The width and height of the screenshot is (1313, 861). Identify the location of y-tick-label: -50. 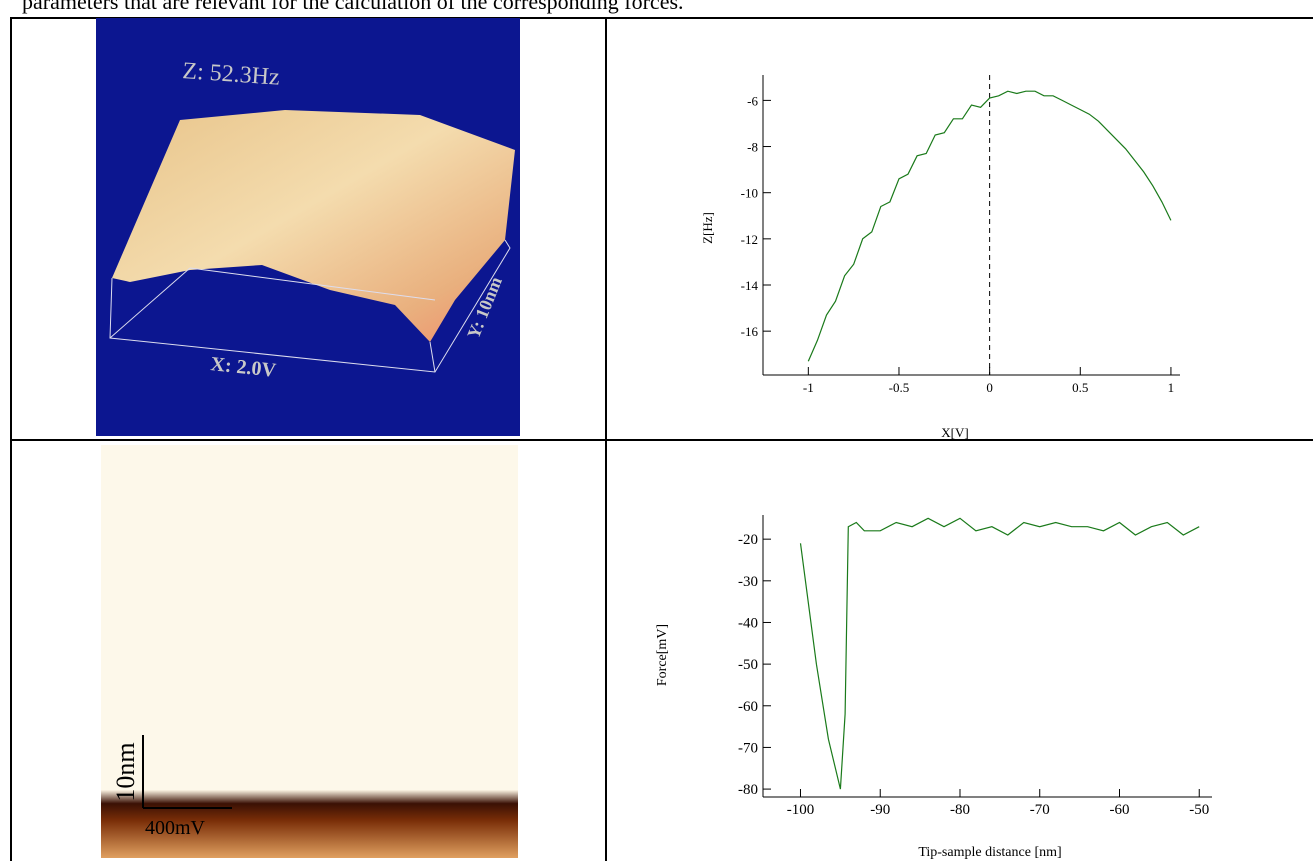
(748, 665).